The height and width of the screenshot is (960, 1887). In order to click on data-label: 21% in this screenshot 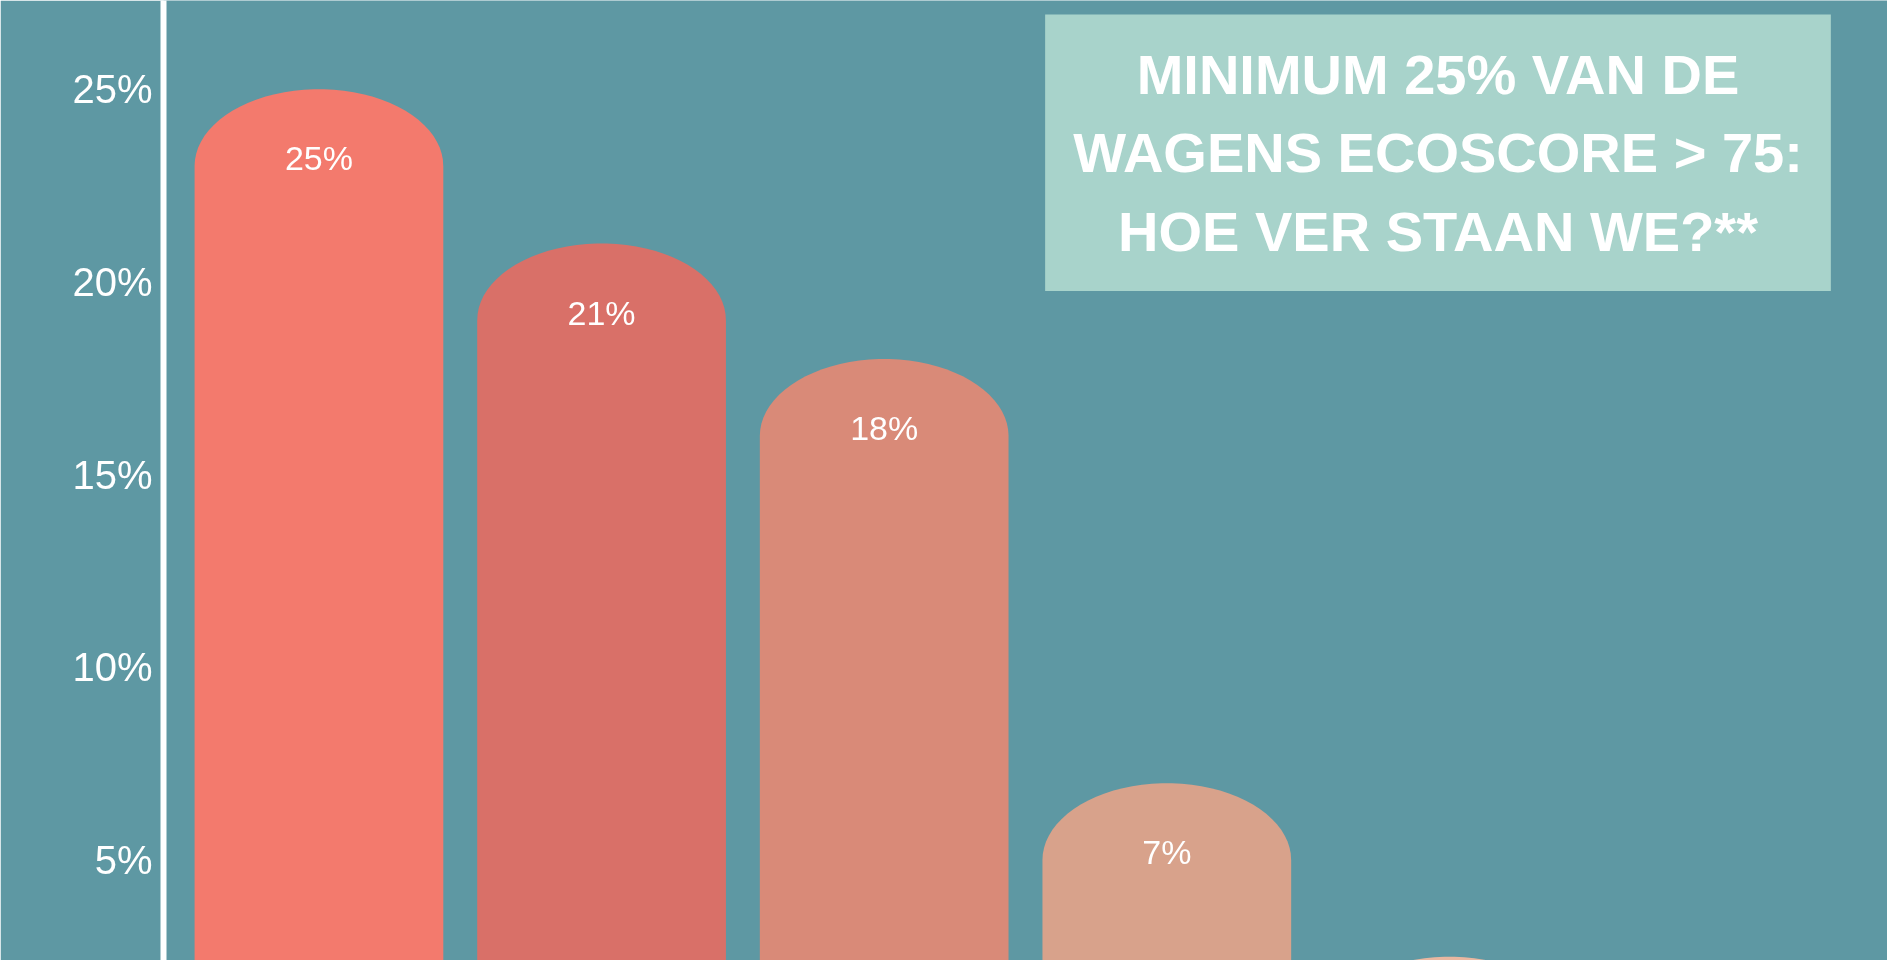, I will do `click(601, 312)`.